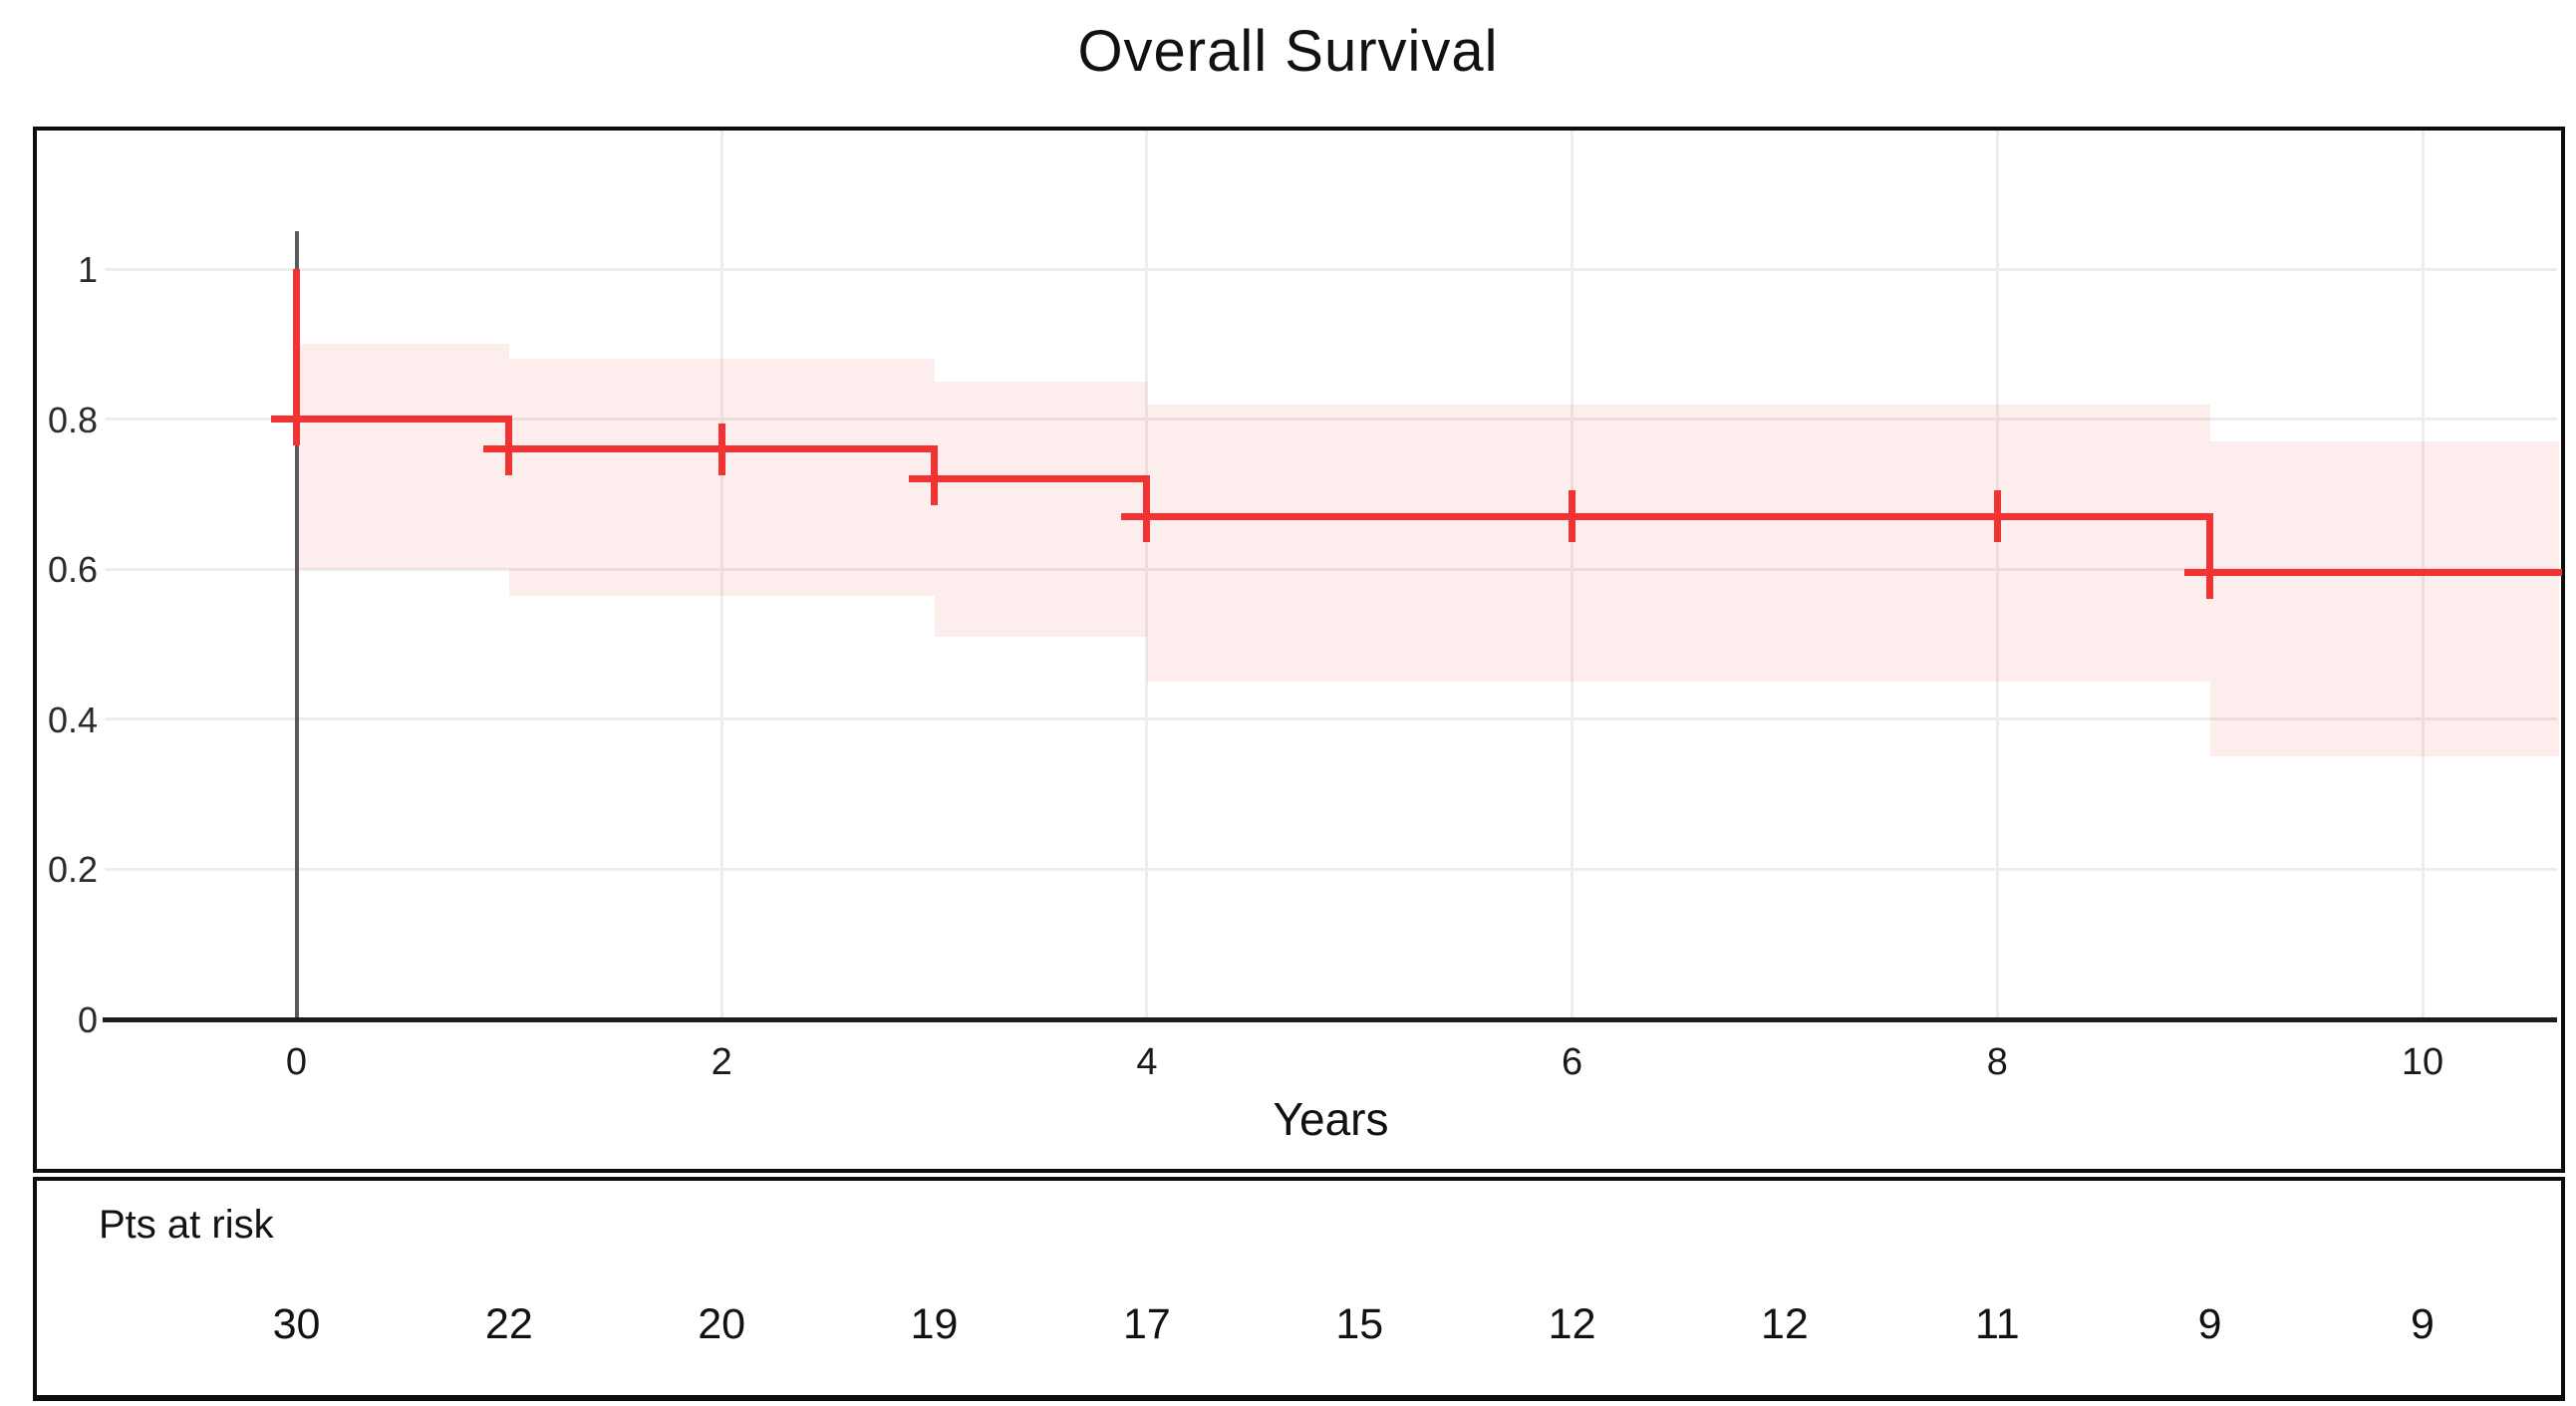  What do you see at coordinates (1147, 1062) in the screenshot?
I see `x-axis-tick-label: 4` at bounding box center [1147, 1062].